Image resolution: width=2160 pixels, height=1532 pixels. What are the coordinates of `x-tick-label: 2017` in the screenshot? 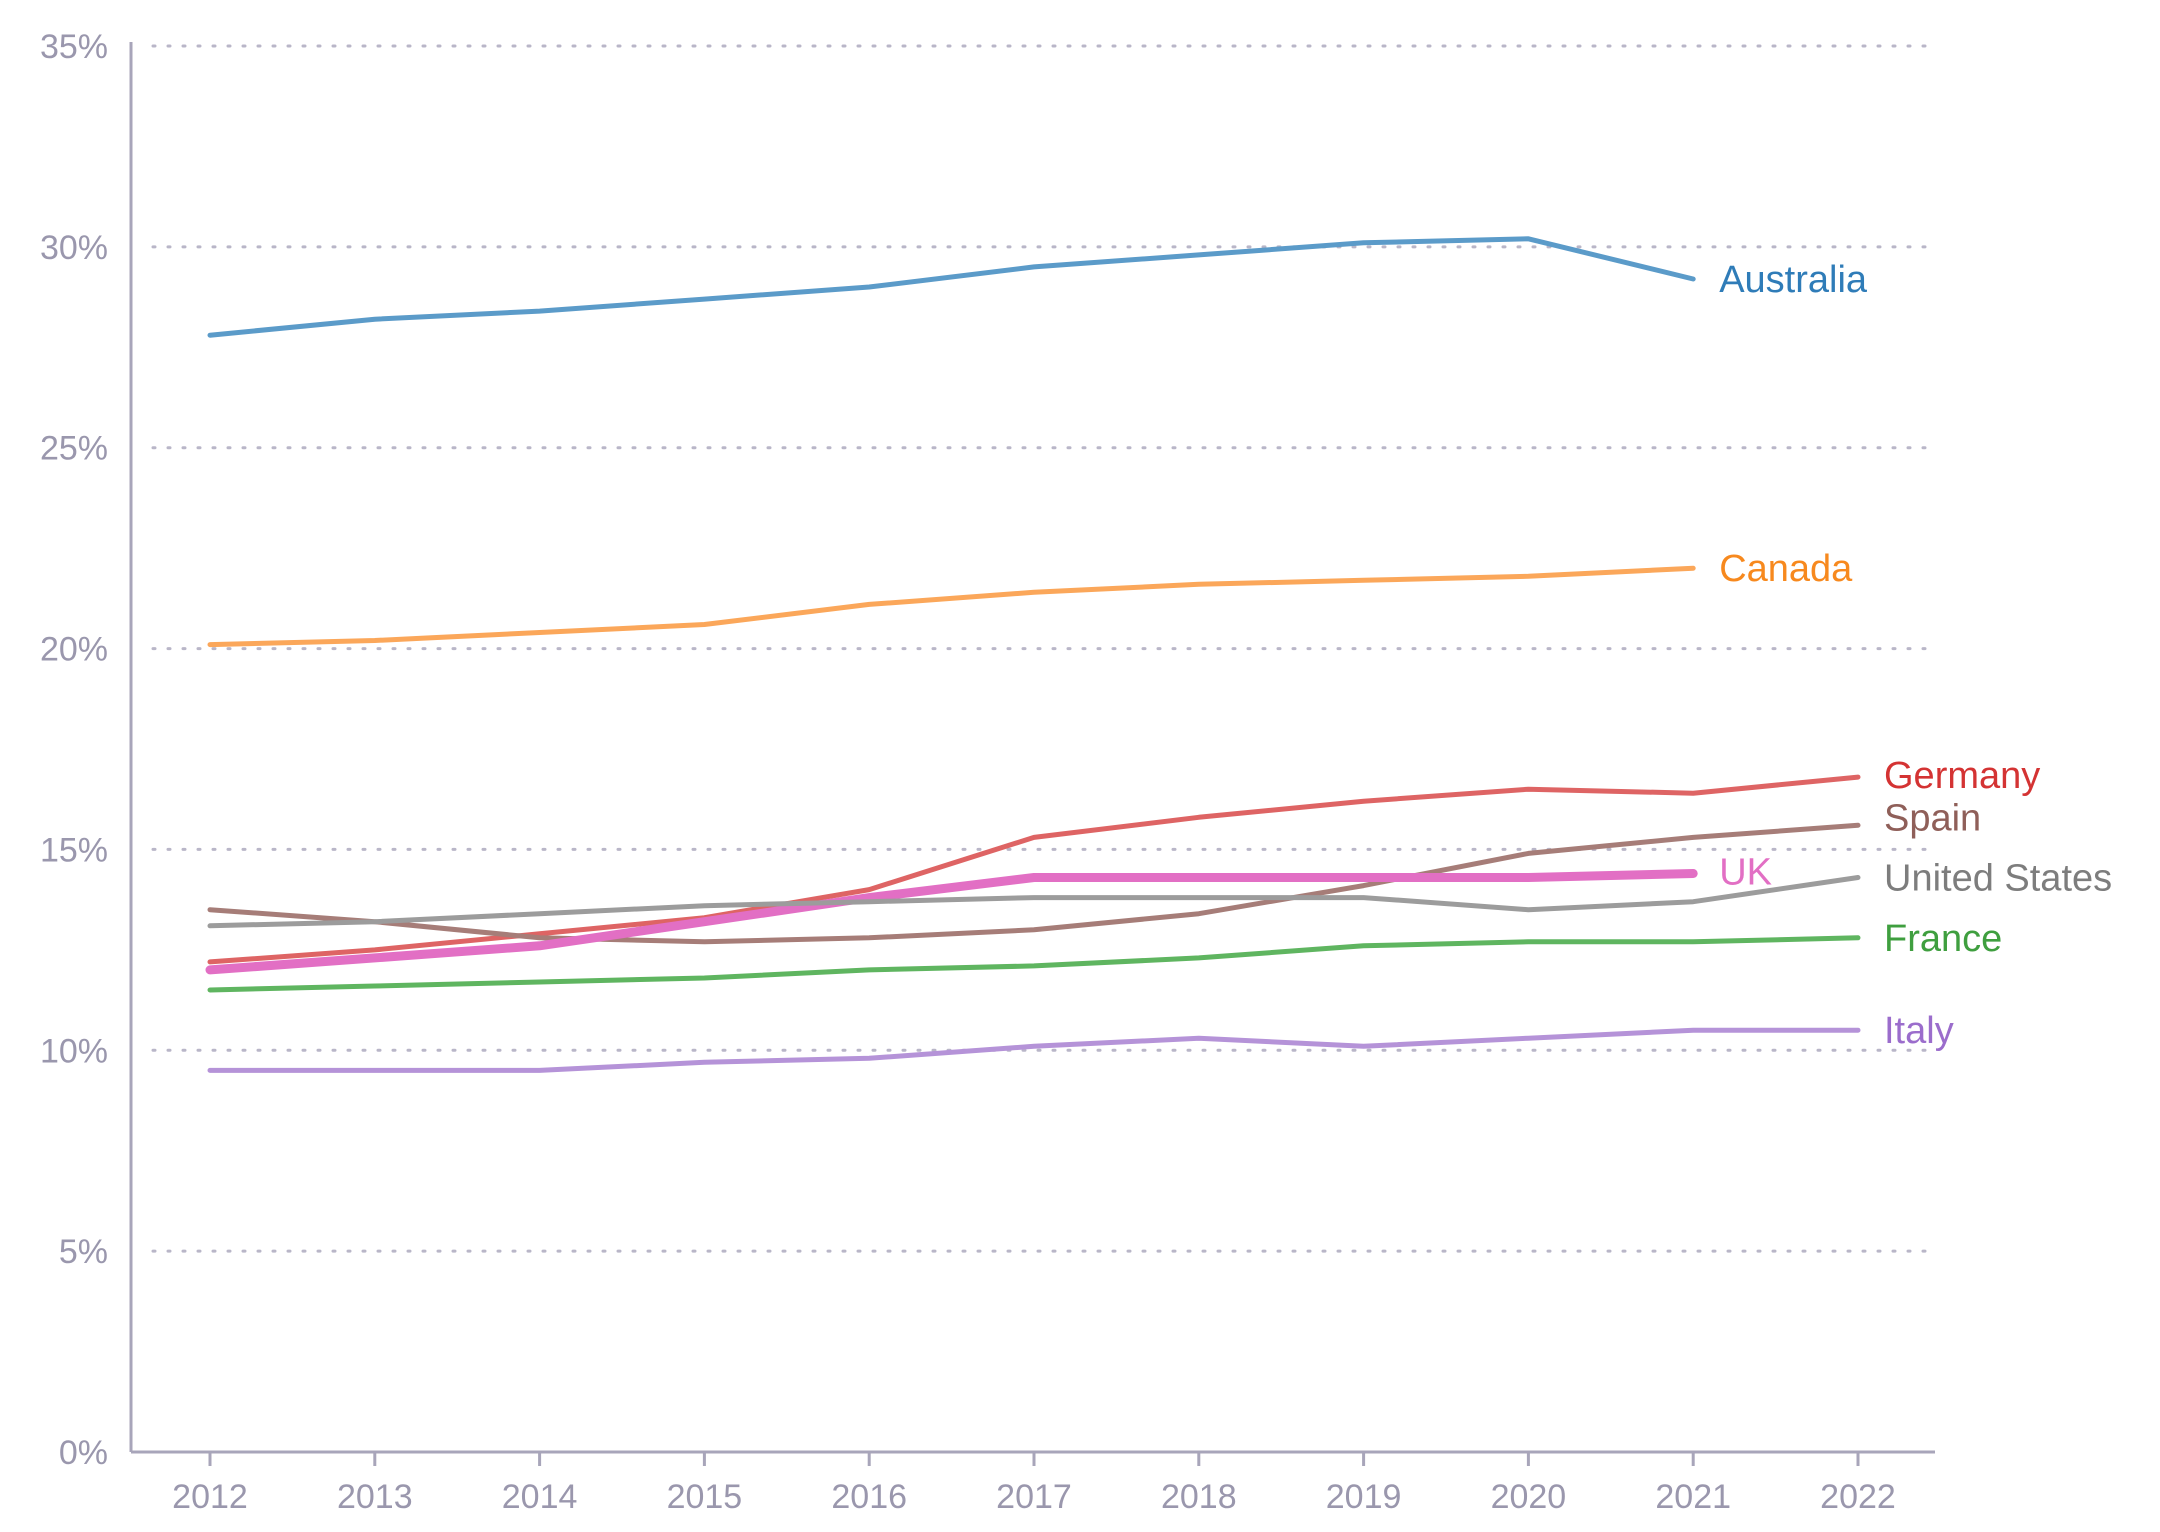 It's located at (1034, 1497).